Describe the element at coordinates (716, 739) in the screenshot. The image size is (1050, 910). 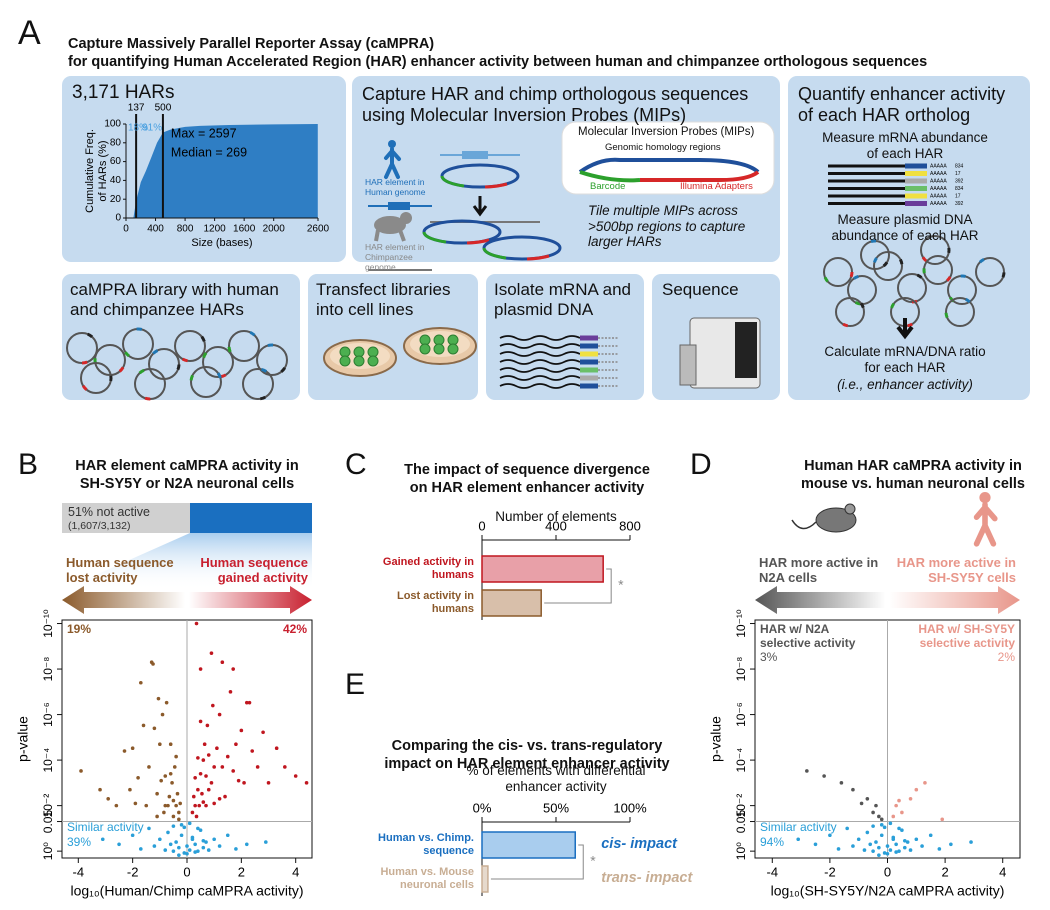
I see `y-axis-label: p-value` at that location.